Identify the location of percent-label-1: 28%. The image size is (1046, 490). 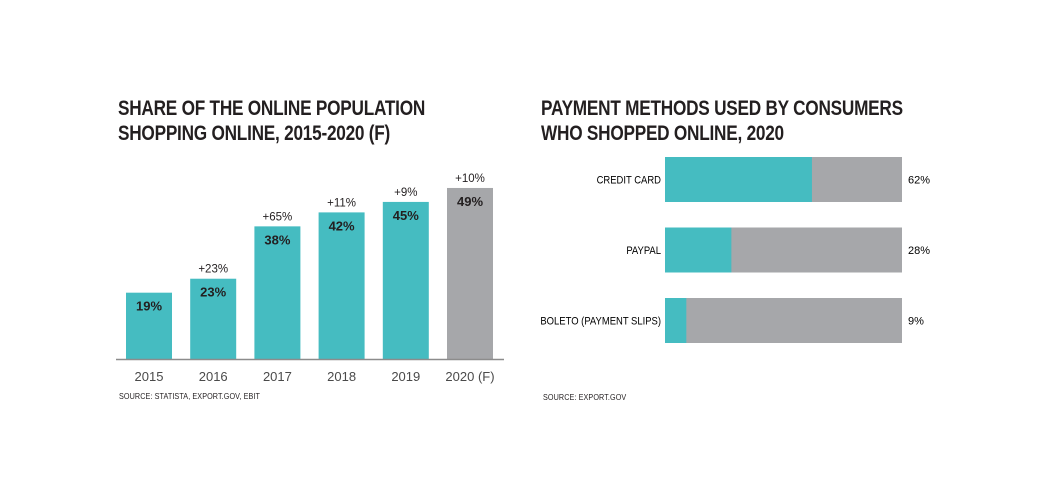
(919, 251).